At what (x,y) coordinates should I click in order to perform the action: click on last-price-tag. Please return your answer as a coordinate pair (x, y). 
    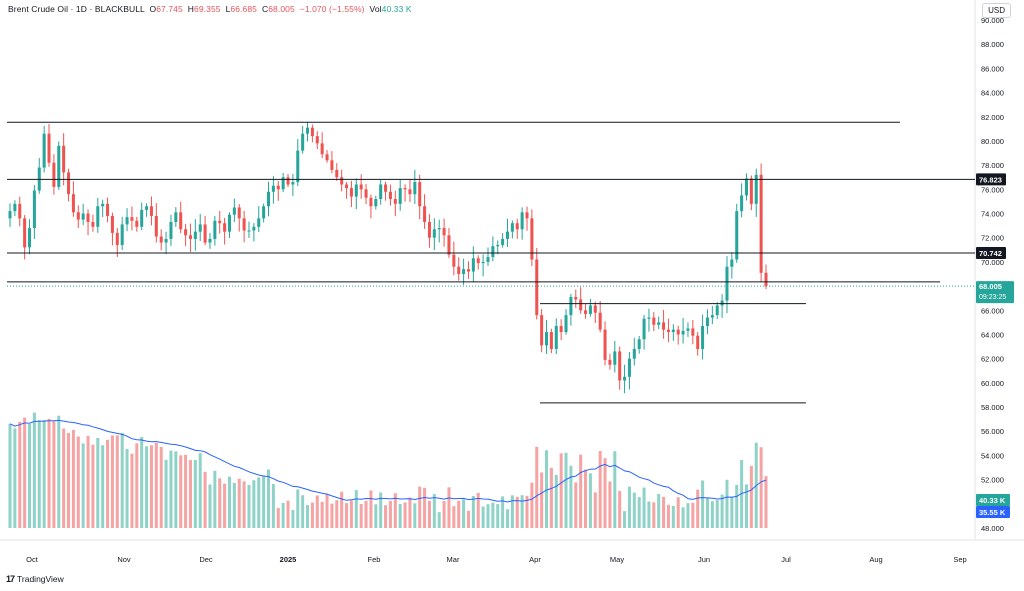
    Looking at the image, I should click on (995, 292).